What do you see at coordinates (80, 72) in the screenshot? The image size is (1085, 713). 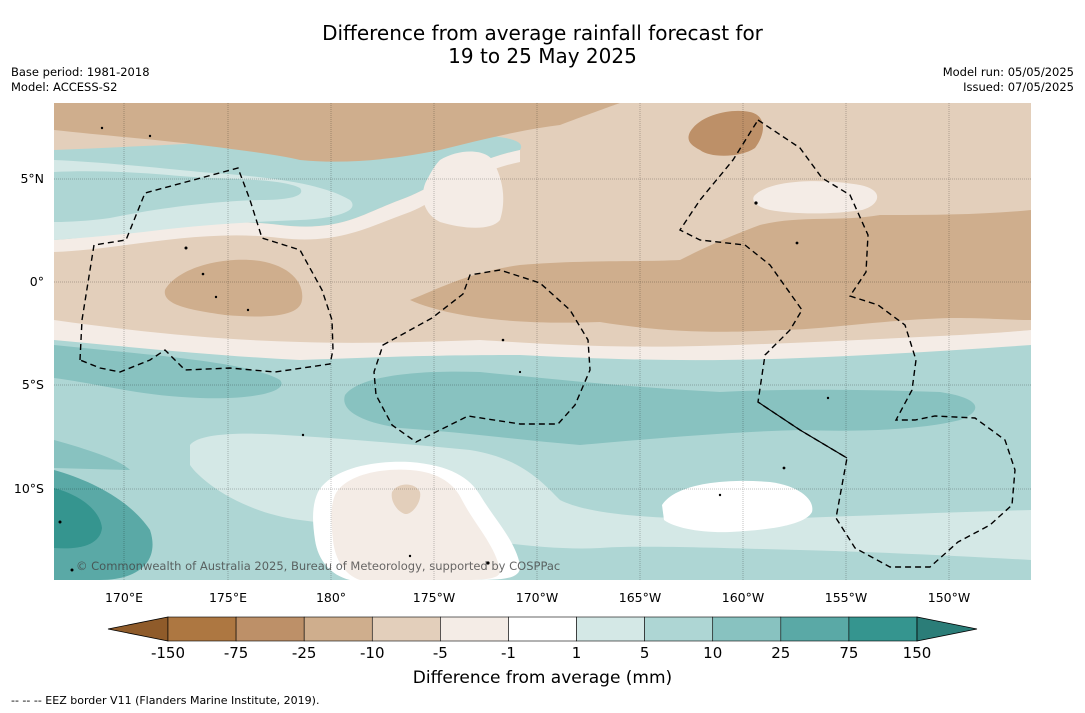 I see `base-period-text: Base period: 1981-2018` at bounding box center [80, 72].